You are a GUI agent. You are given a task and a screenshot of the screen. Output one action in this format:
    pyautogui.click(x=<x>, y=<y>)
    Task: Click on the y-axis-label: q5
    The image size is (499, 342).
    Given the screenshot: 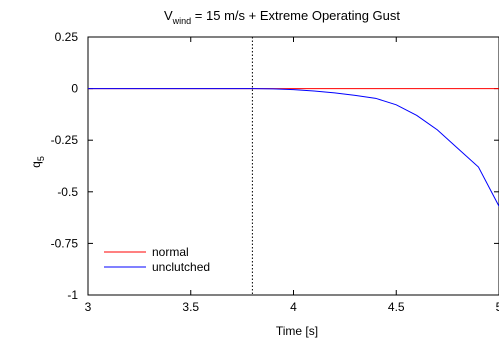 What is the action you would take?
    pyautogui.click(x=37, y=162)
    